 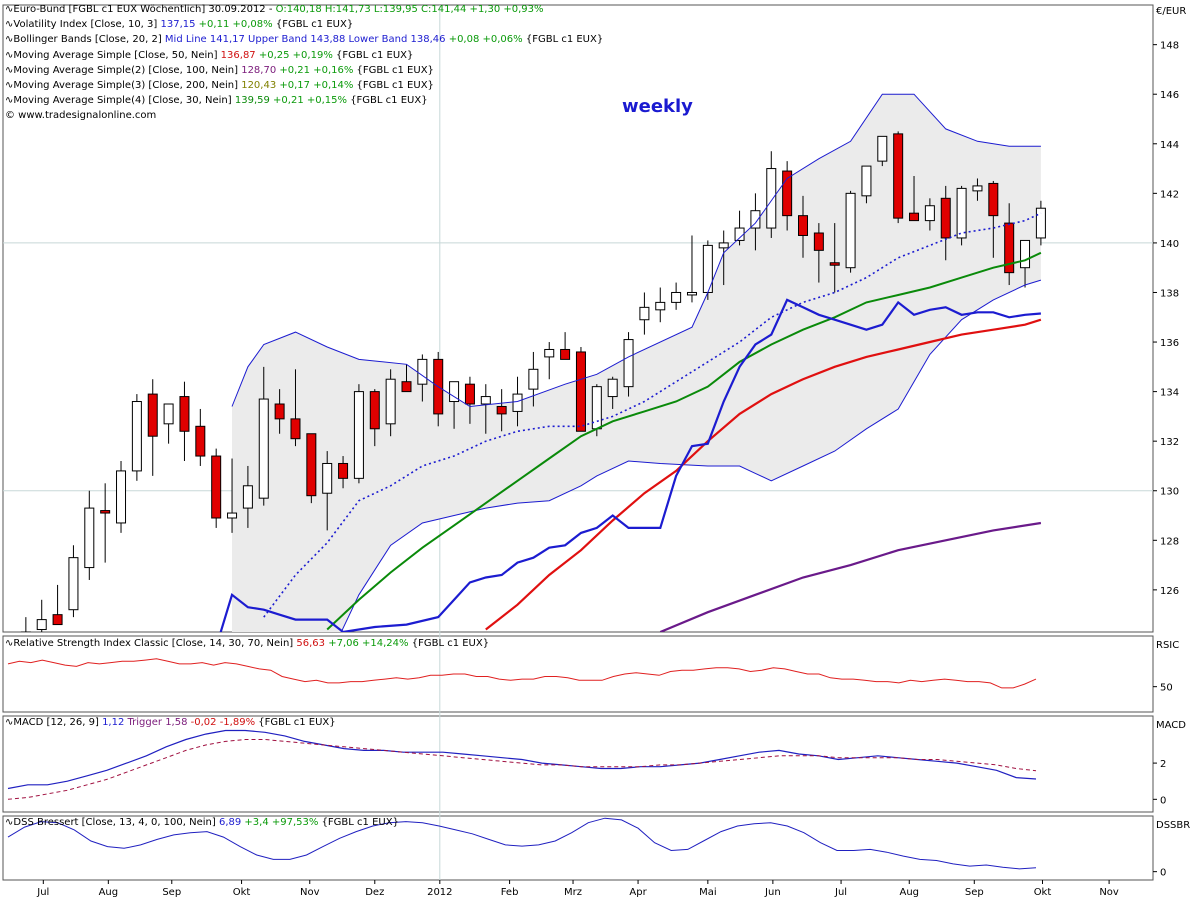 What do you see at coordinates (578, 848) in the screenshot?
I see `dss-panel-frame` at bounding box center [578, 848].